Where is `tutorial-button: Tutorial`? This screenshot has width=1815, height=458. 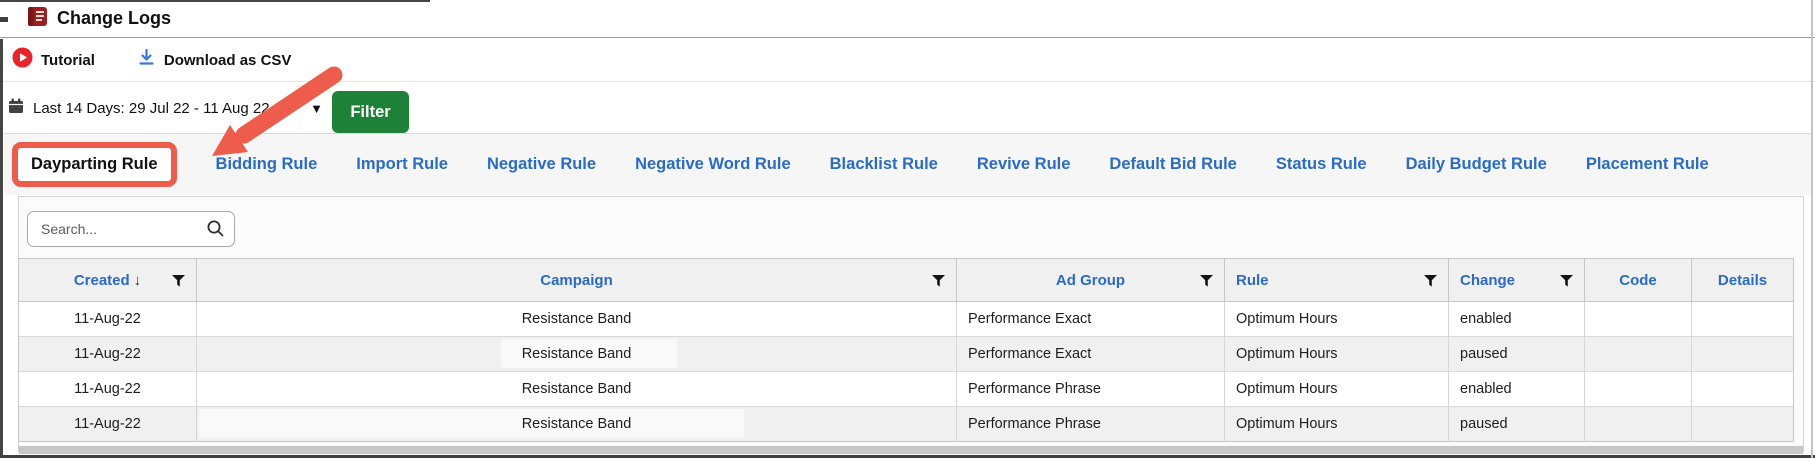 tutorial-button: Tutorial is located at coordinates (53, 60).